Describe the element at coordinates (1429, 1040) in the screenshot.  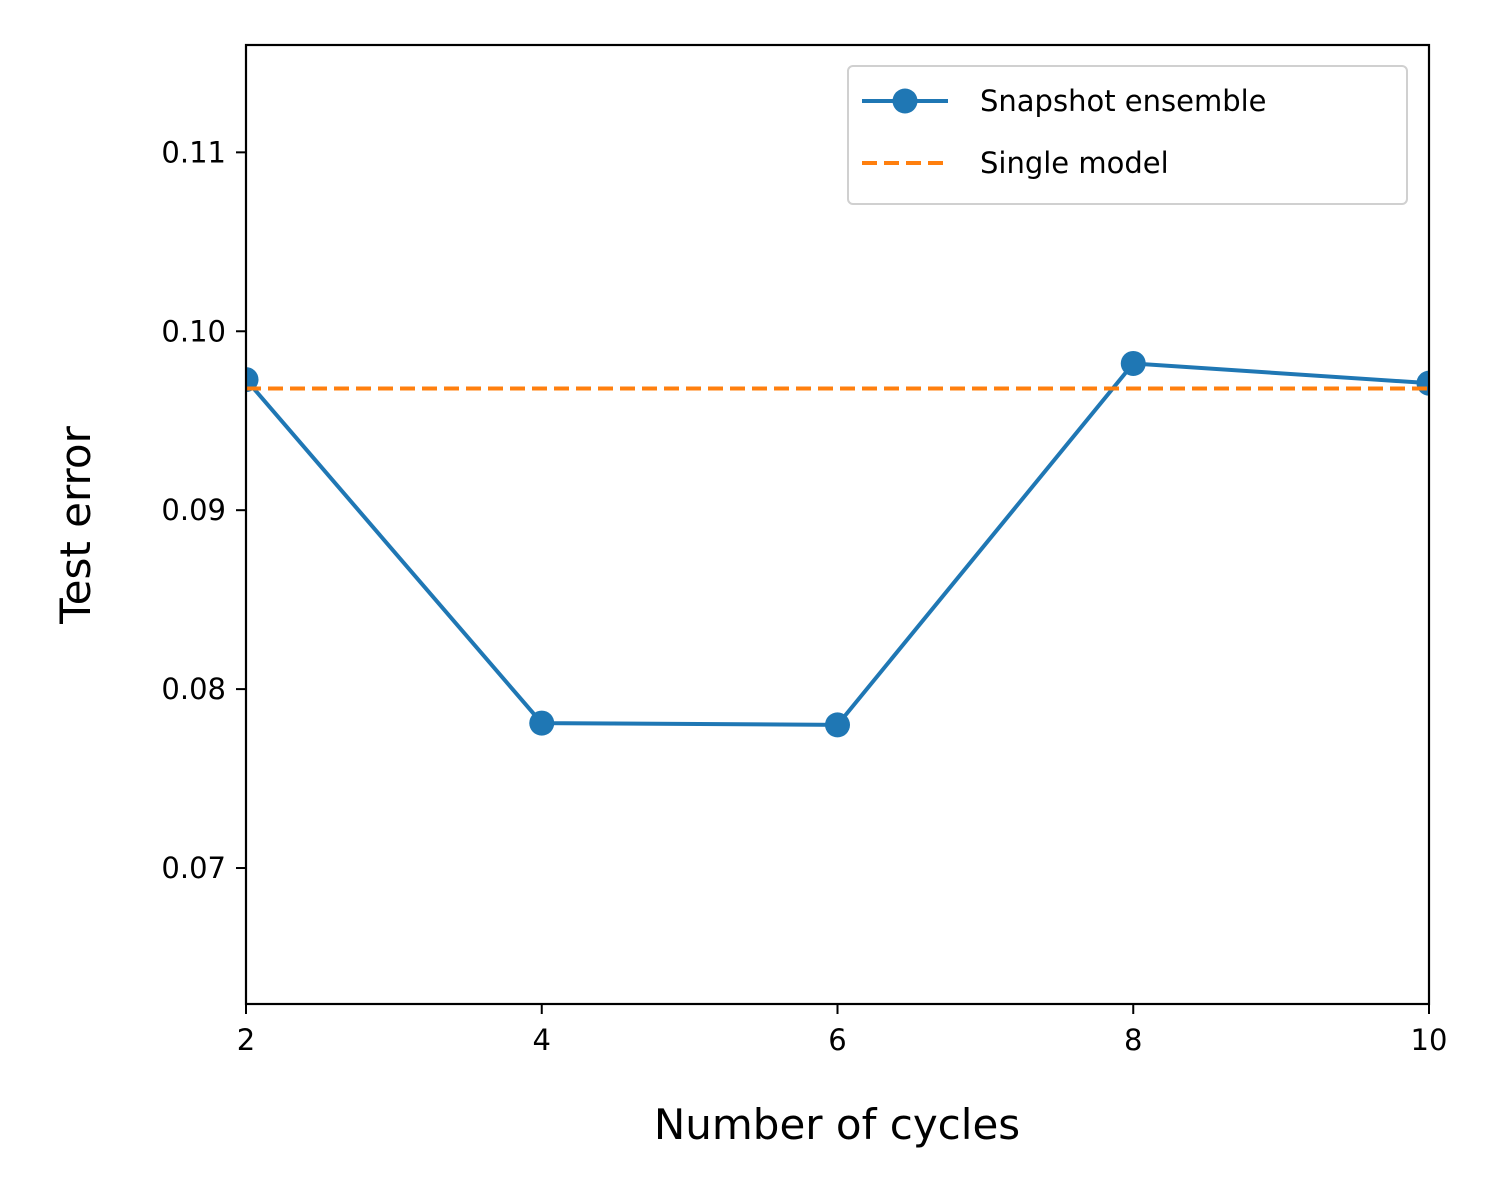
I see `x-tick-label: 10` at that location.